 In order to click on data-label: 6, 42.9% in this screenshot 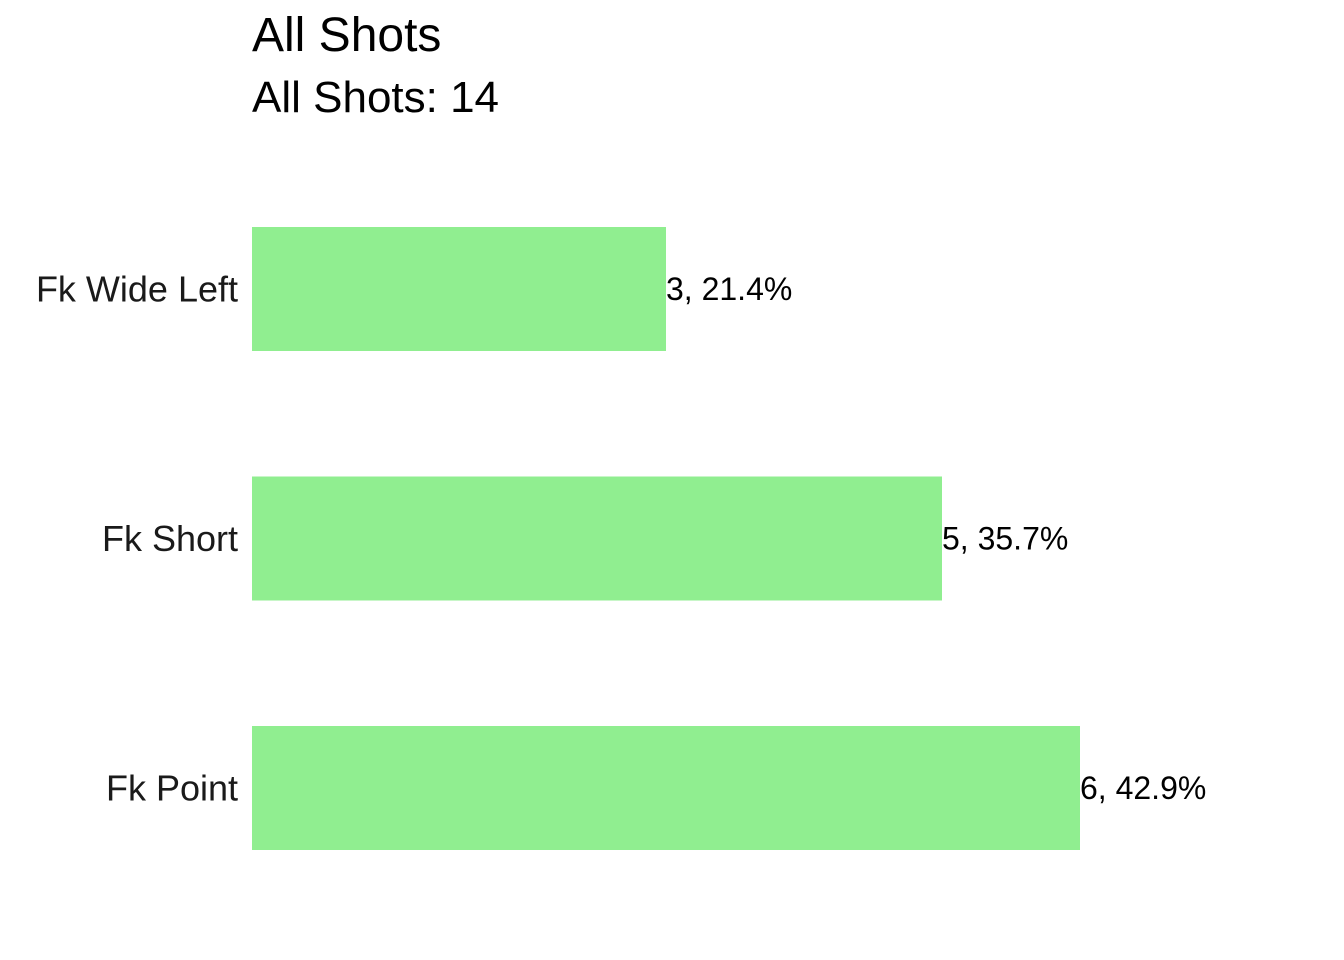, I will do `click(1143, 788)`.